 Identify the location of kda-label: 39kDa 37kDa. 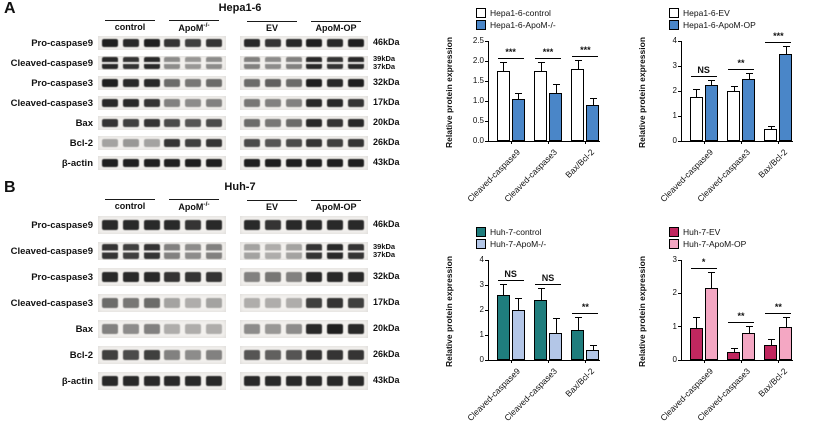
(384, 250).